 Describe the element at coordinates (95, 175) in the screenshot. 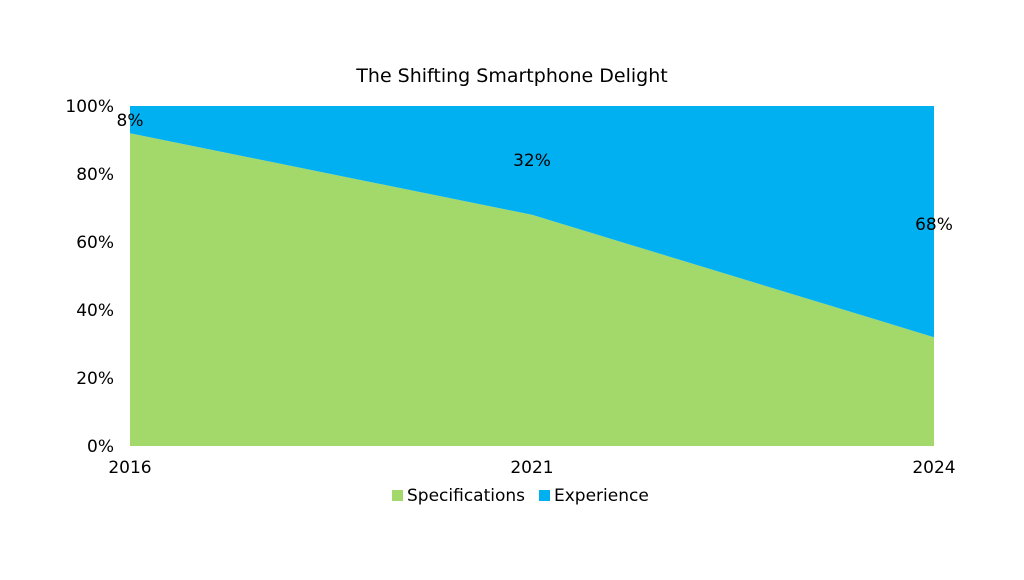

I see `y-tick-label: 80%` at that location.